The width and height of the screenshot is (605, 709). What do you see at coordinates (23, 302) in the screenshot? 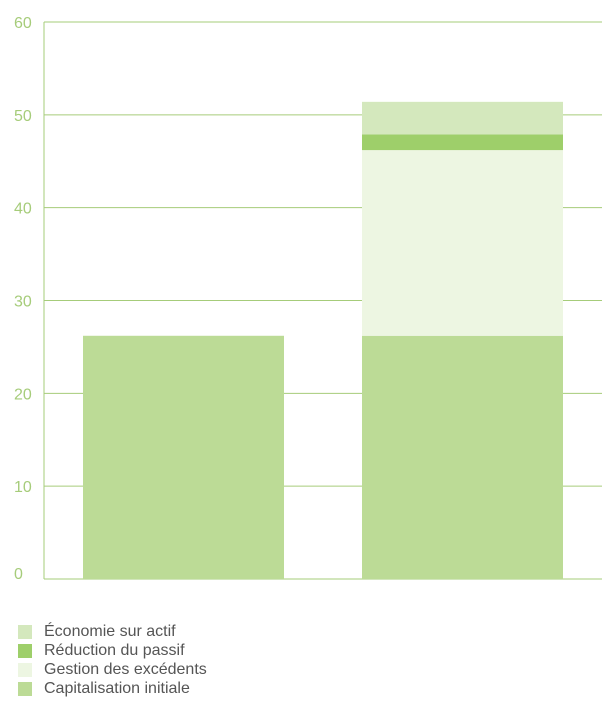
I see `y-tick-label-30: 30` at bounding box center [23, 302].